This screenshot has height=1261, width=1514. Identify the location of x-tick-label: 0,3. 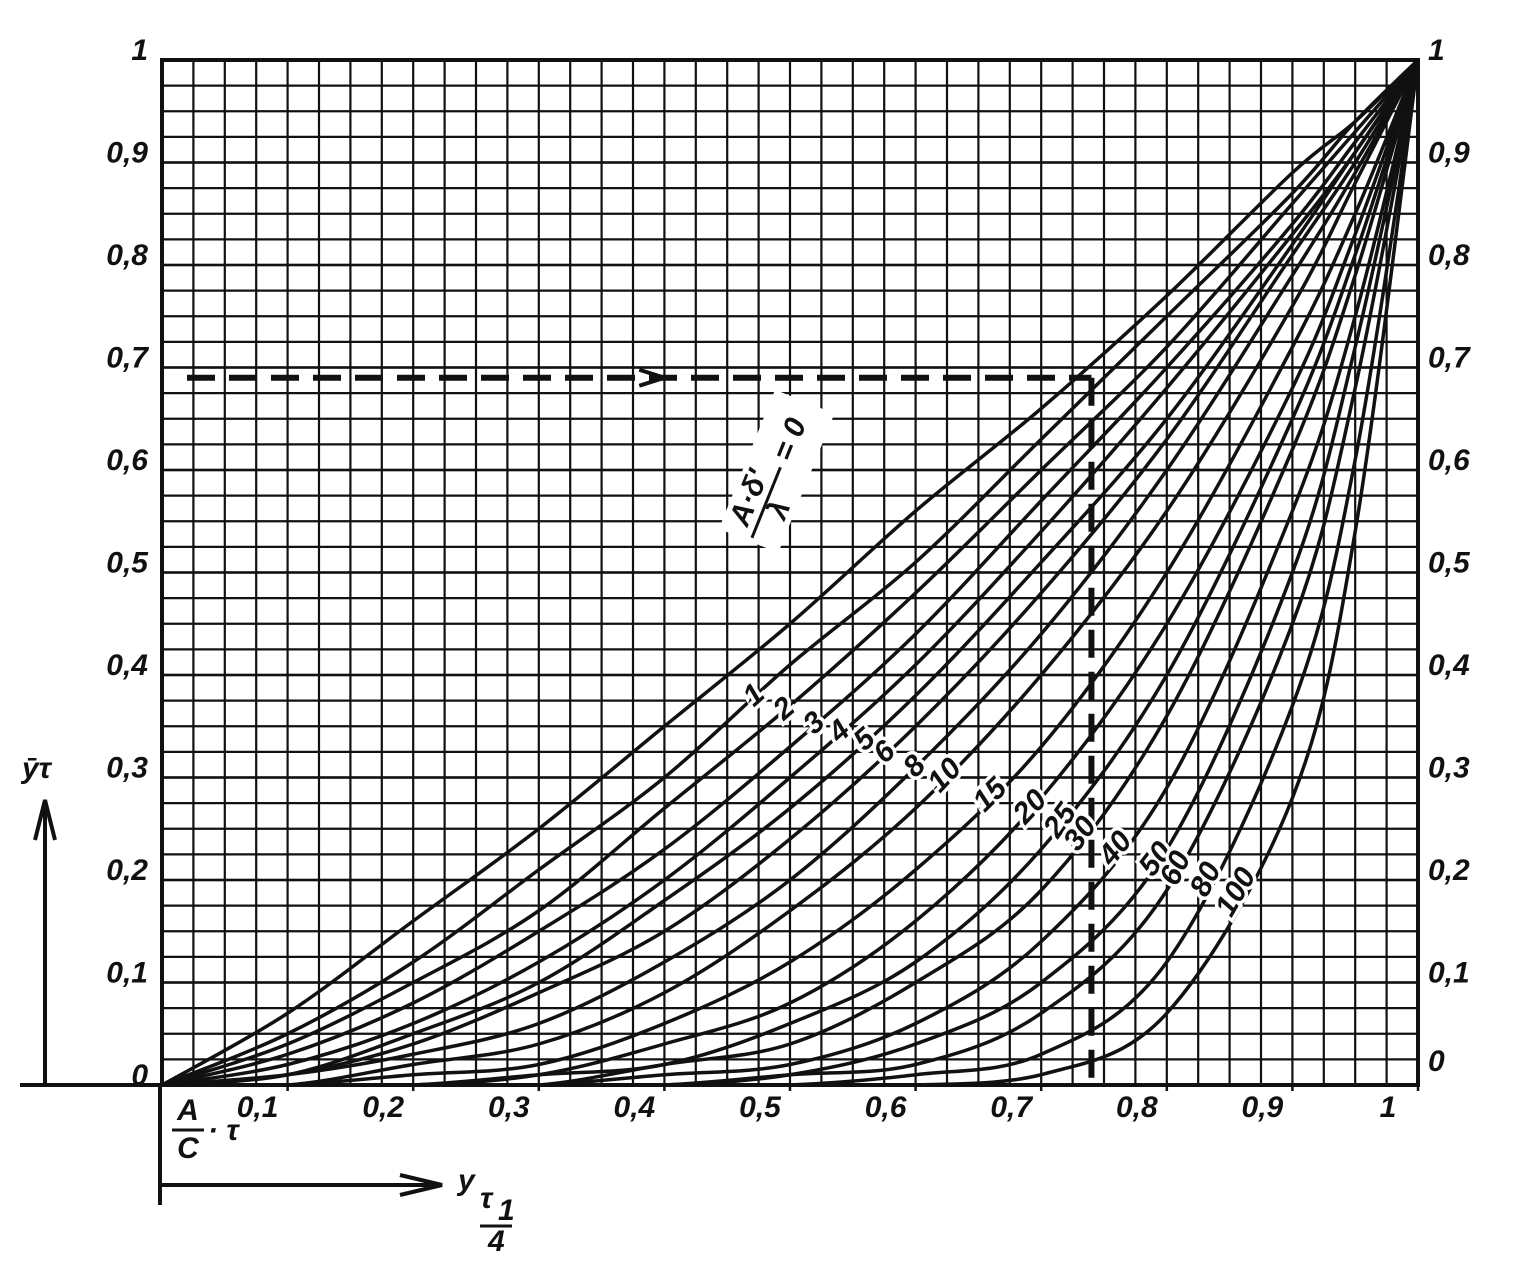
(509, 1107).